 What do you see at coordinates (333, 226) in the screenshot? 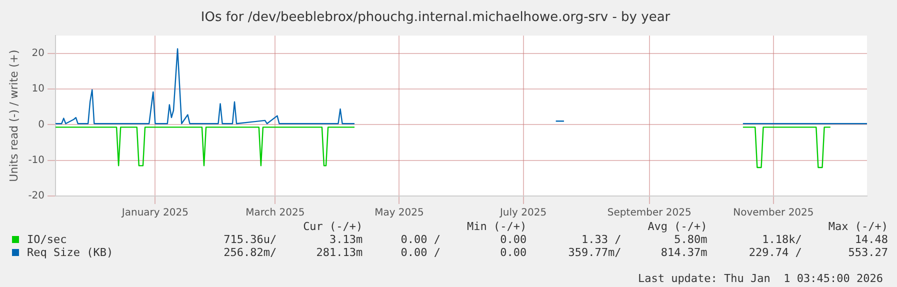
I see `text: Cur (-/+)` at bounding box center [333, 226].